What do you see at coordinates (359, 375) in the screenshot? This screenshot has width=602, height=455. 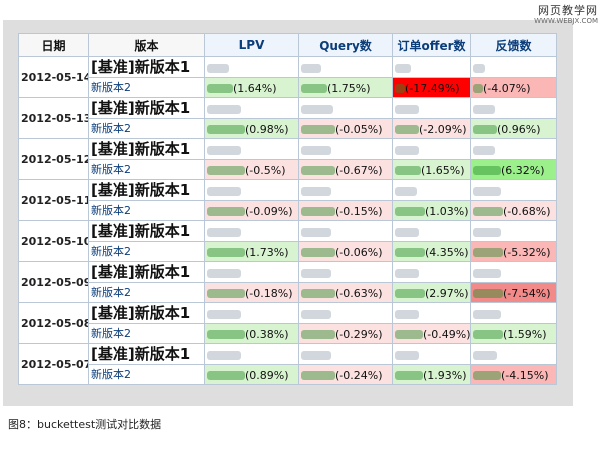 I see `query-change: (-0.24%)` at bounding box center [359, 375].